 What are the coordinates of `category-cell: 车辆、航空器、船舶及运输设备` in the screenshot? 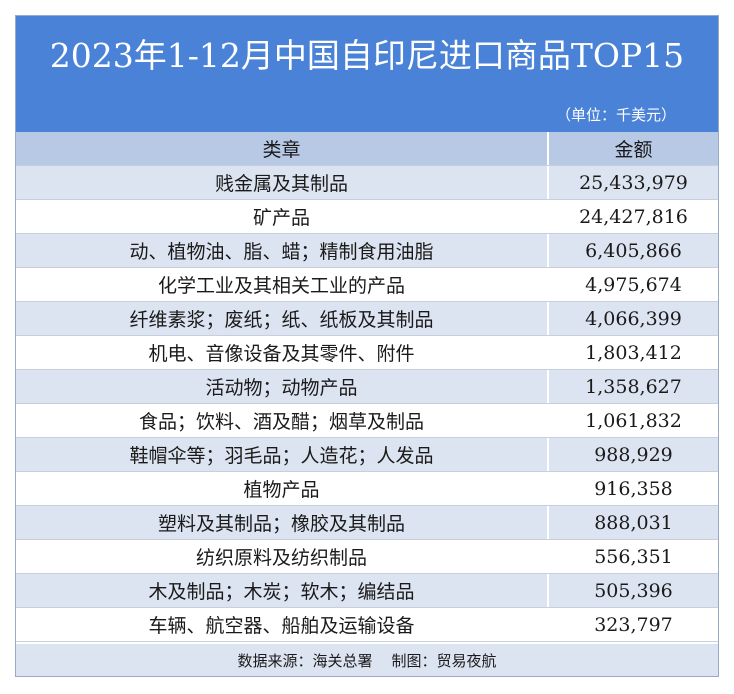 It's located at (282, 624).